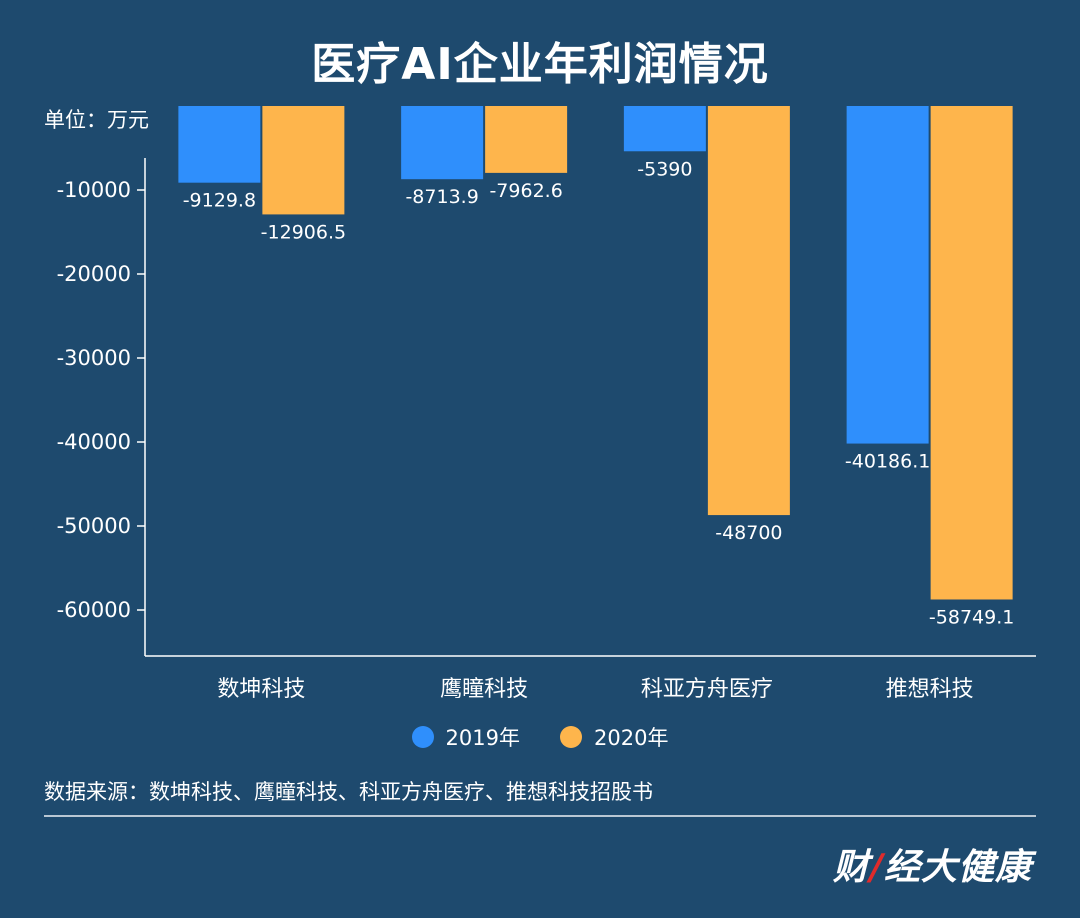 The width and height of the screenshot is (1080, 918). Describe the element at coordinates (540, 64) in the screenshot. I see `chart-title: 医疗AI企业年利润情况` at that location.